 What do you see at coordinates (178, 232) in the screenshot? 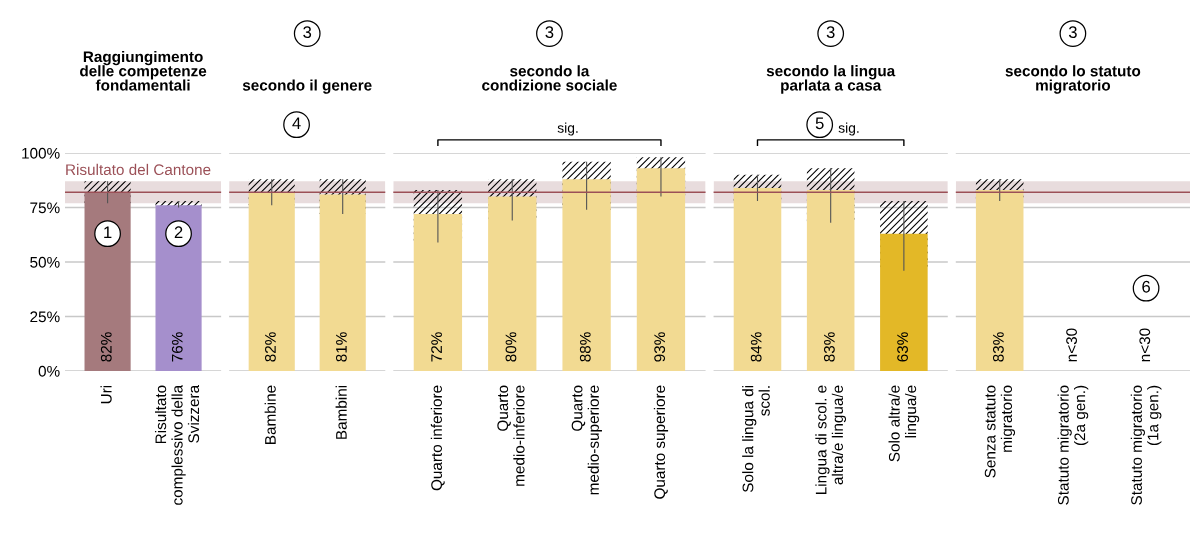
I see `annotation: 2` at bounding box center [178, 232].